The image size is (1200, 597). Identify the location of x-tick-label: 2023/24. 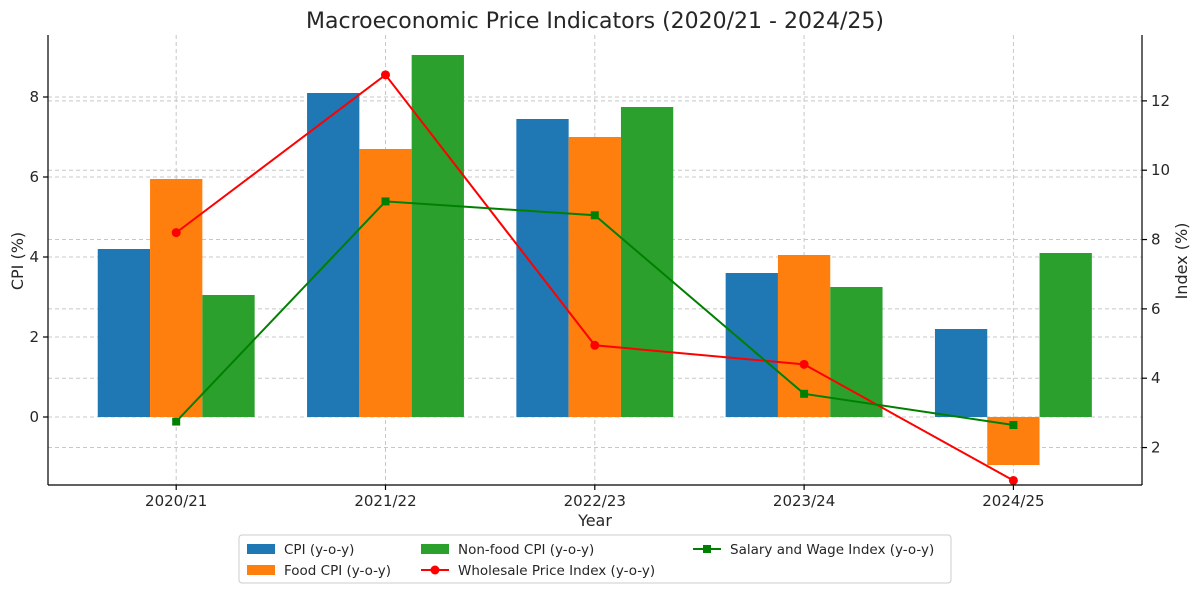
(804, 501).